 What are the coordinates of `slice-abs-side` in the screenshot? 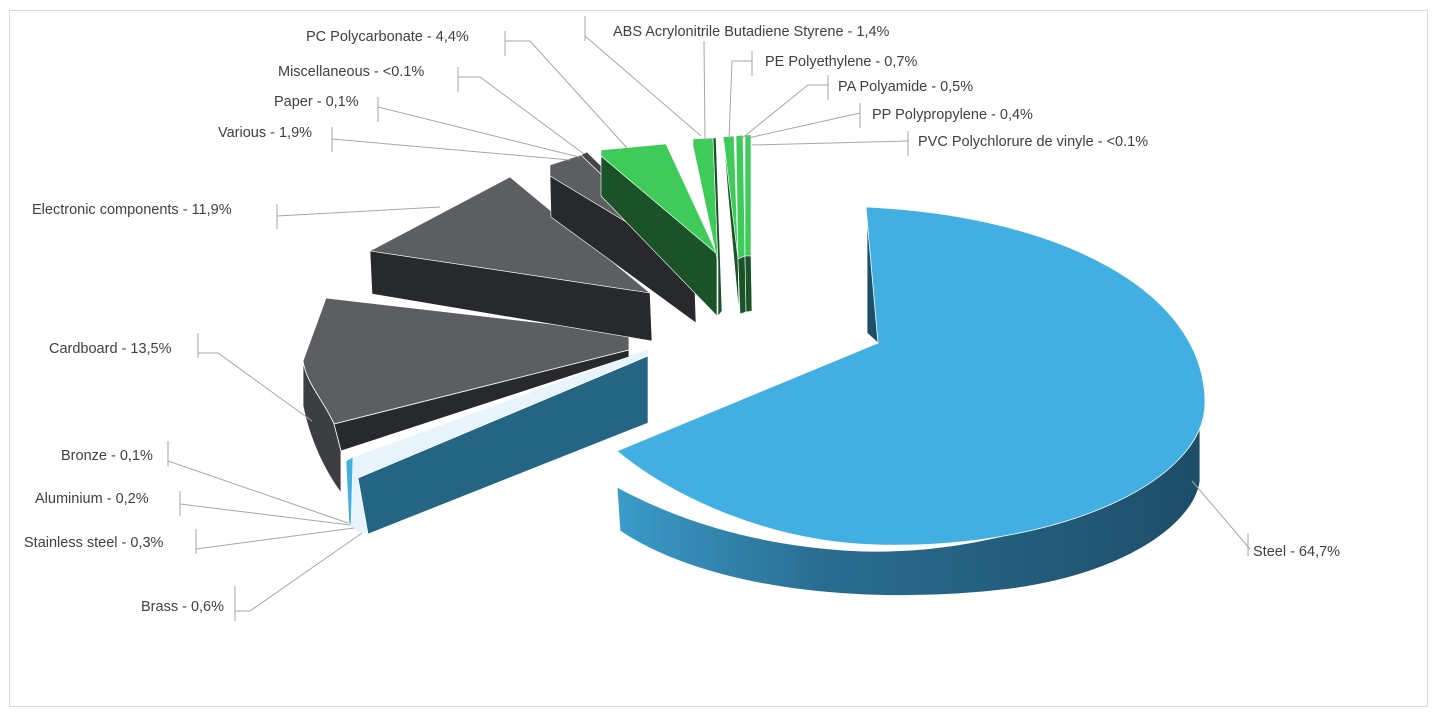 It's located at (717, 227).